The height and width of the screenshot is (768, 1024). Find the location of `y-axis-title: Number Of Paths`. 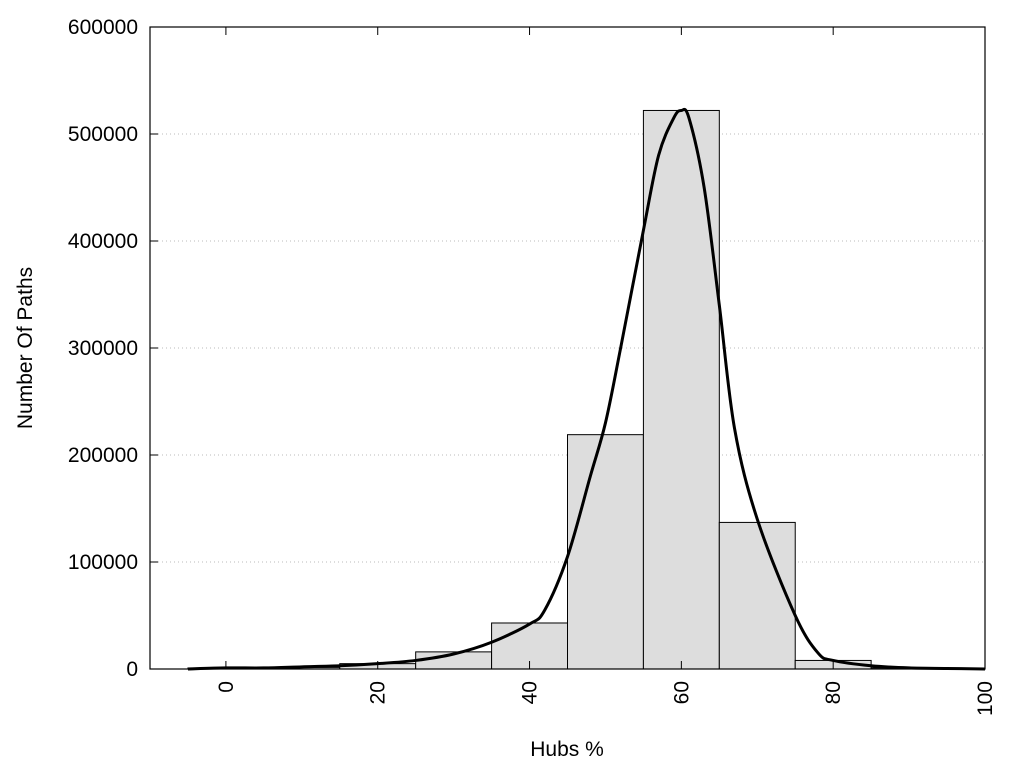

y-axis-title: Number Of Paths is located at coordinates (25, 348).